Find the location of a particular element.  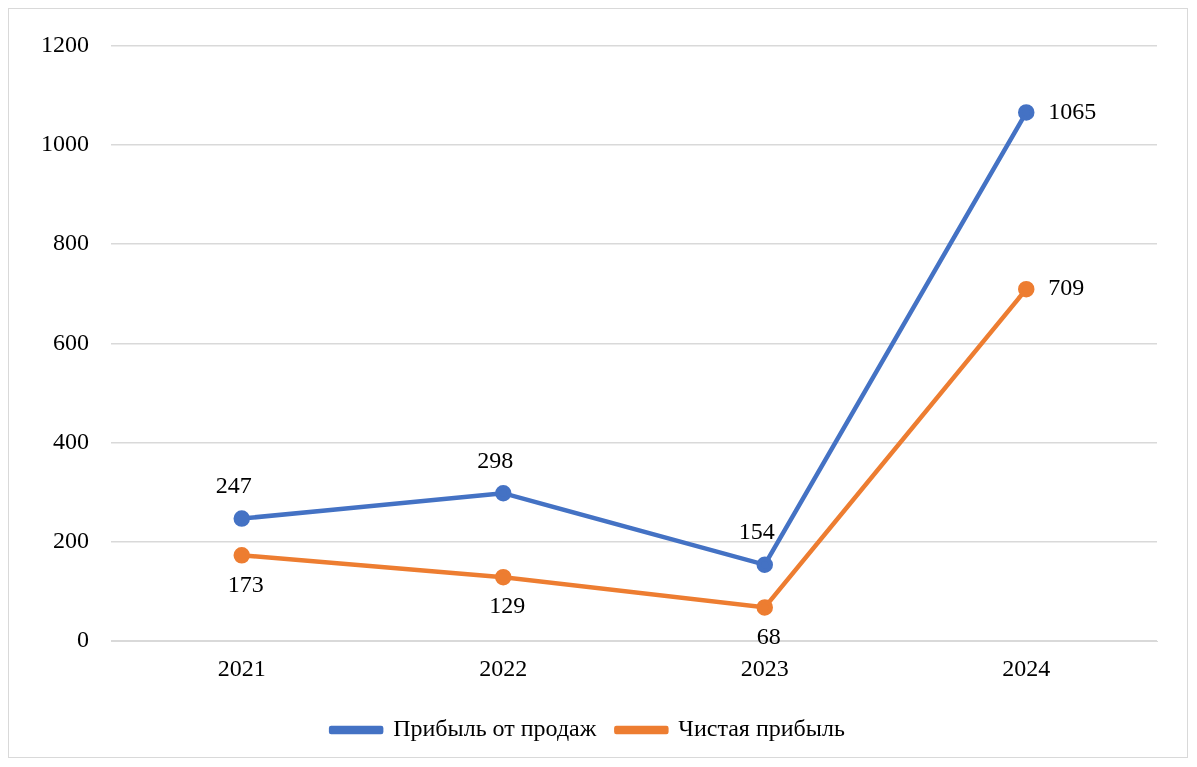

x-tick-label: 2024 is located at coordinates (1026, 667).